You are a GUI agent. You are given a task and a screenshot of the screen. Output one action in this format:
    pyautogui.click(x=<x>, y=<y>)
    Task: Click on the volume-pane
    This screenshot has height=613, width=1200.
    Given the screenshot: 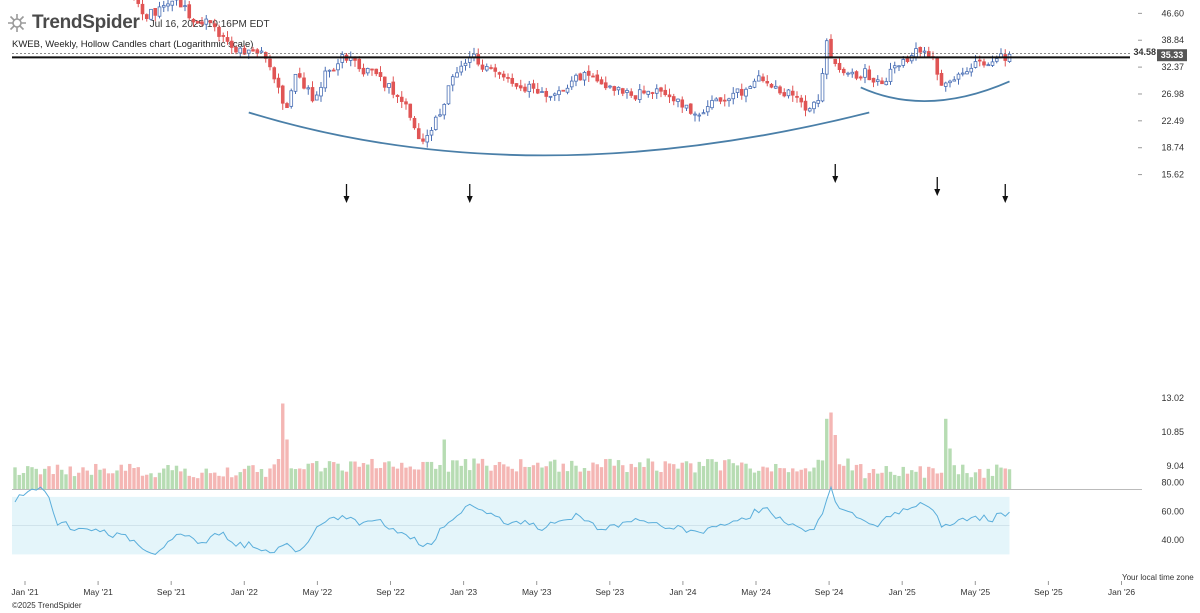 What is the action you would take?
    pyautogui.click(x=512, y=446)
    